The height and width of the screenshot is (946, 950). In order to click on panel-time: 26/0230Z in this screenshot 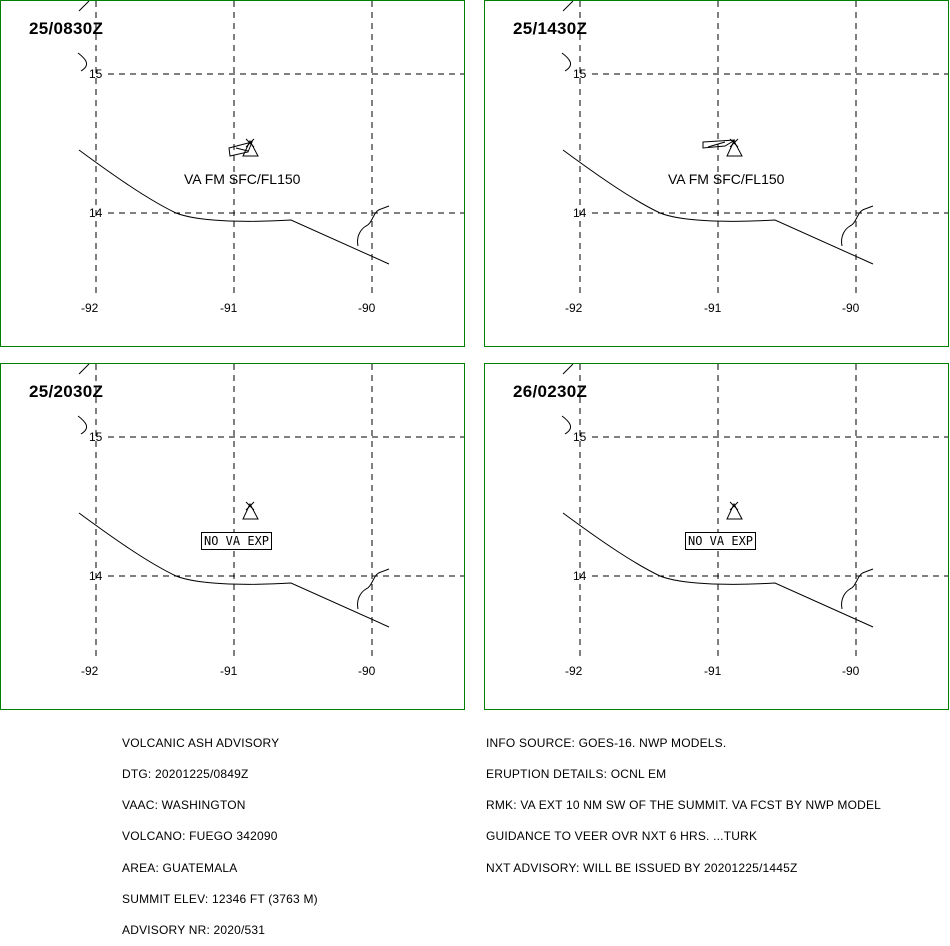, I will do `click(550, 391)`.